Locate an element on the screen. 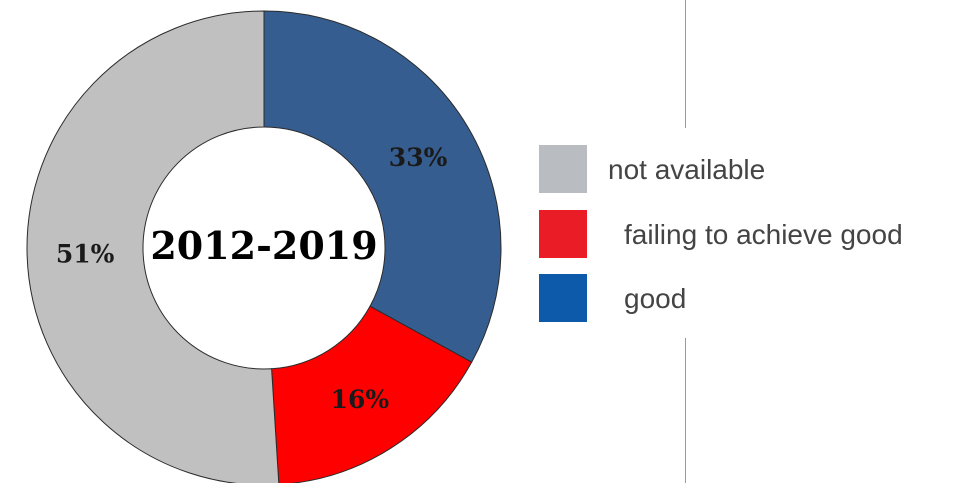 The width and height of the screenshot is (974, 483). legend-label-good: good is located at coordinates (655, 298).